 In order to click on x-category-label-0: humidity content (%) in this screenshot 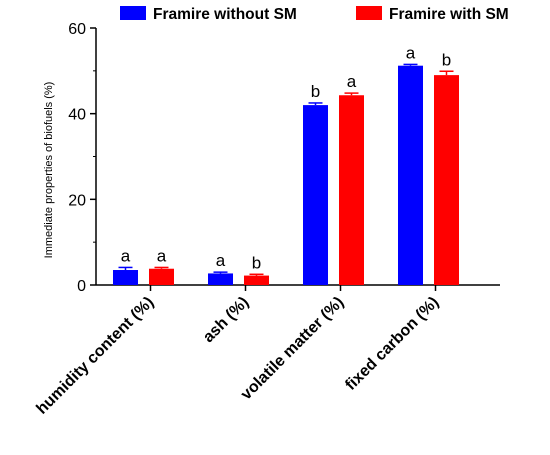, I will do `click(95, 356)`.